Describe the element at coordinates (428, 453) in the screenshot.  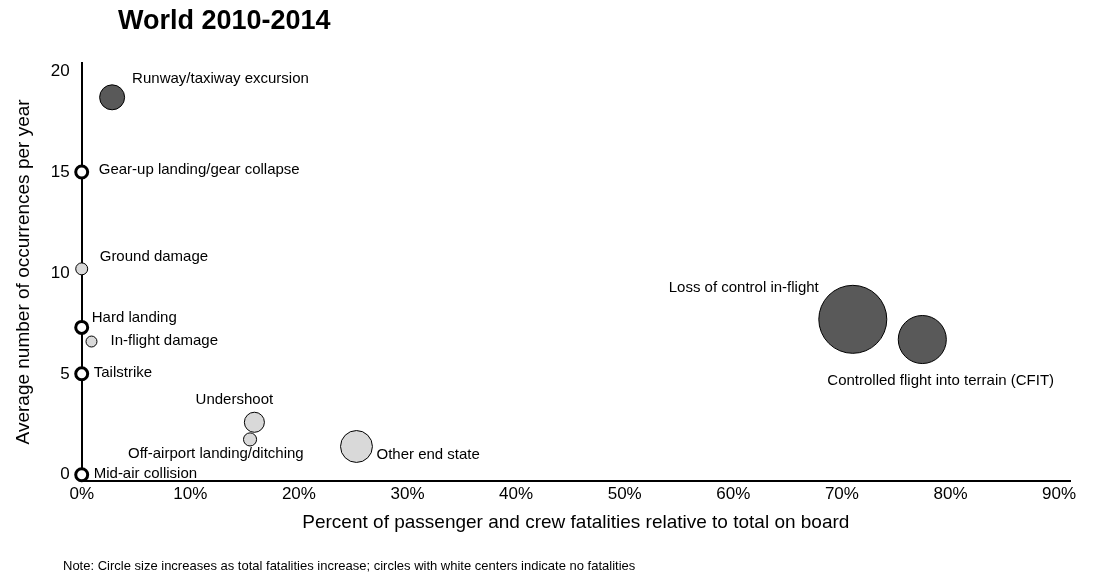
I see `annotation: Other end state` at that location.